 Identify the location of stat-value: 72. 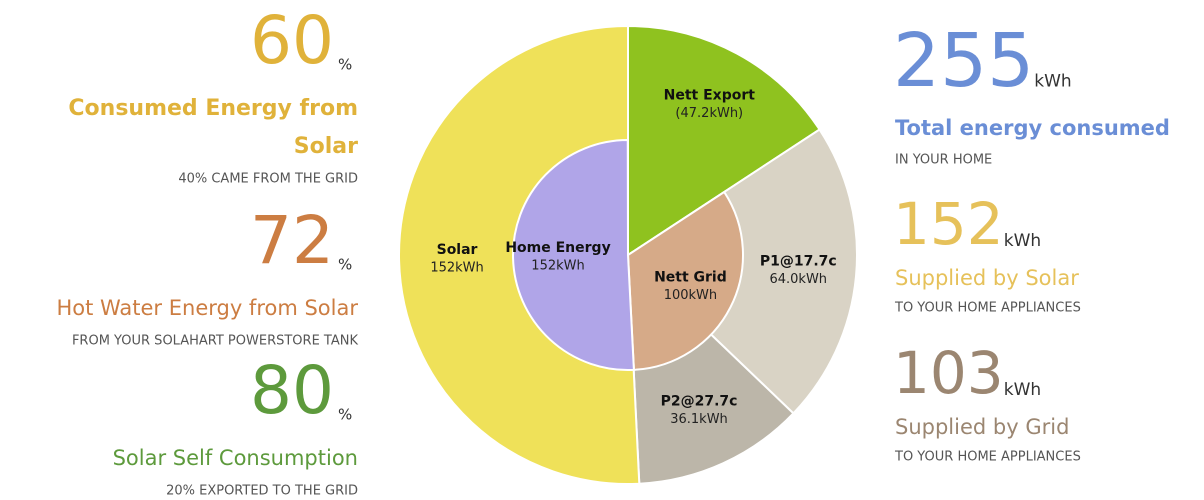
(292, 240).